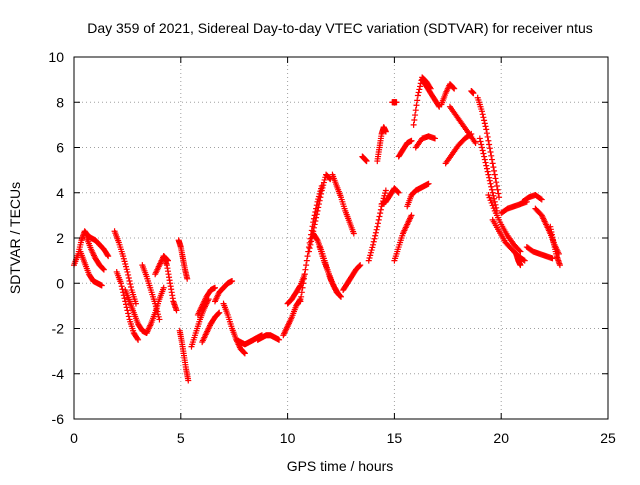 This screenshot has height=485, width=640. What do you see at coordinates (608, 438) in the screenshot?
I see `x-tick-label: 25` at bounding box center [608, 438].